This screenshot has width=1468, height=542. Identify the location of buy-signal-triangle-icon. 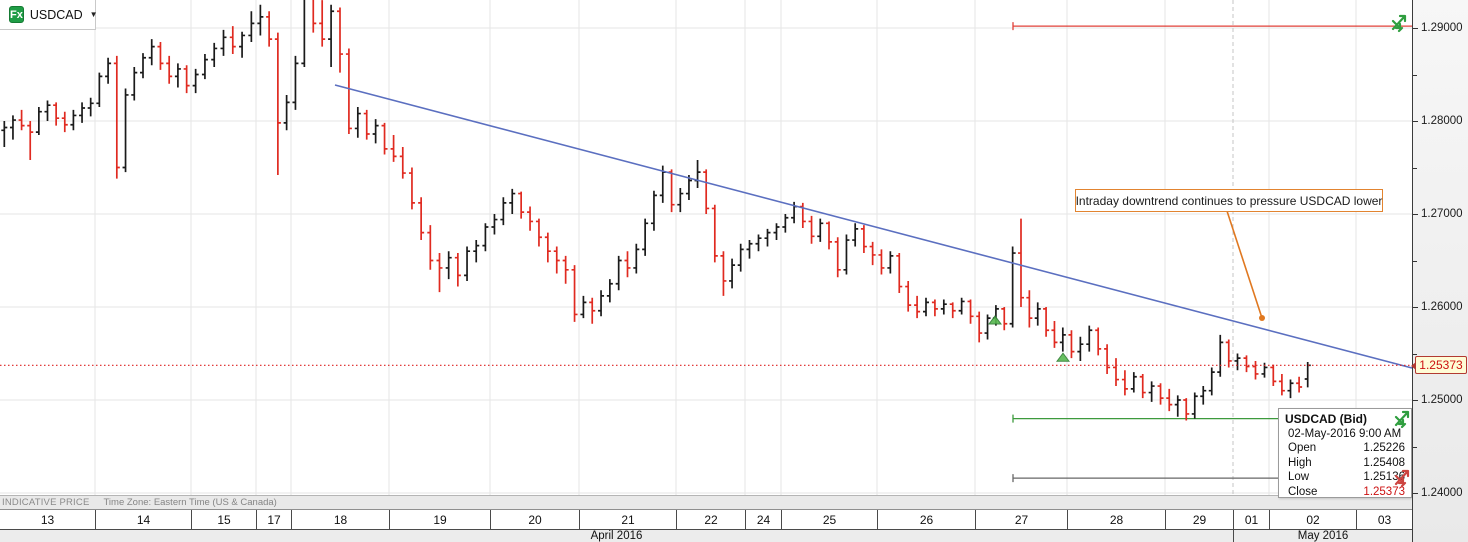
(1063, 357).